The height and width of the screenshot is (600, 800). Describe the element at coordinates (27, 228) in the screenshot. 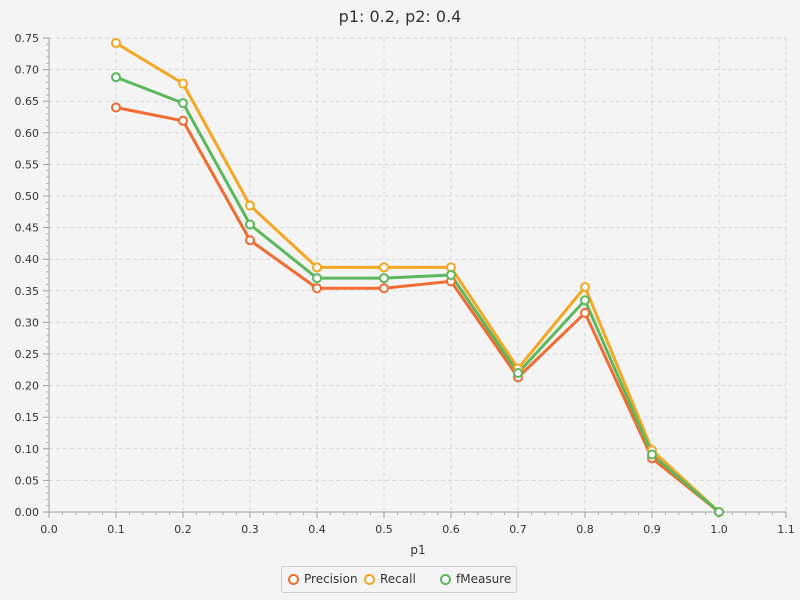

I see `y-tick-label: 0.45` at that location.